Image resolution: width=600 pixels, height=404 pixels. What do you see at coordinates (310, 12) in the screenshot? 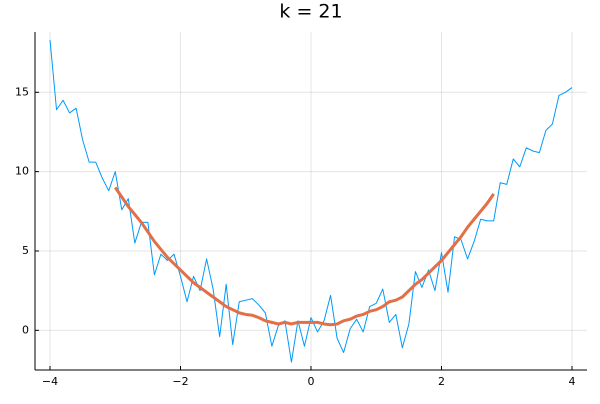
I see `chart-title: k = 21` at bounding box center [310, 12].